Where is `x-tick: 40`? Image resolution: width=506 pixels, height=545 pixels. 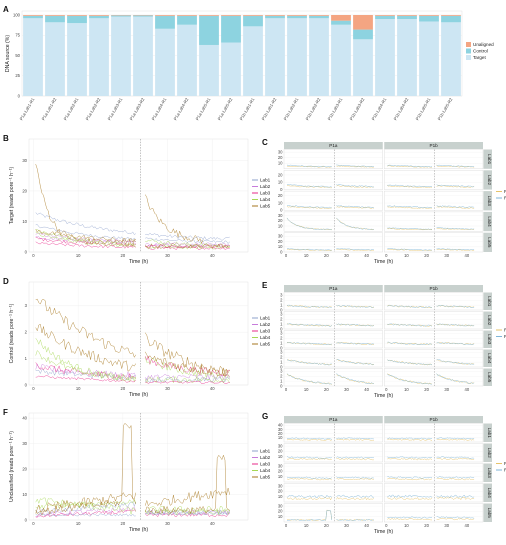
x-tick: 40 is located at coordinates (366, 255).